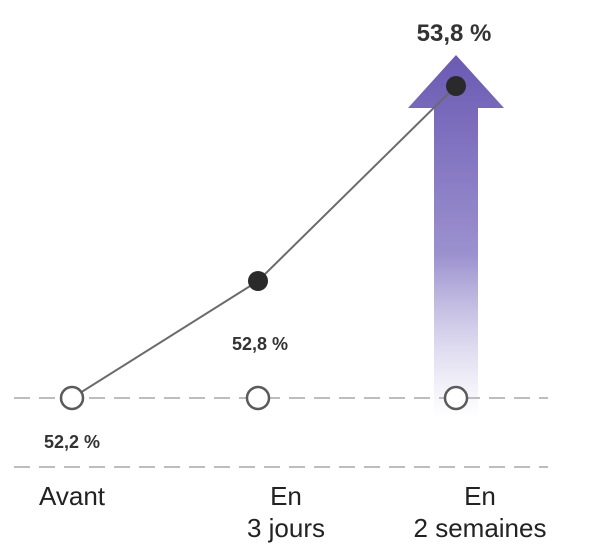 Image resolution: width=603 pixels, height=548 pixels. Describe the element at coordinates (72, 496) in the screenshot. I see `category-label: Avant` at that location.